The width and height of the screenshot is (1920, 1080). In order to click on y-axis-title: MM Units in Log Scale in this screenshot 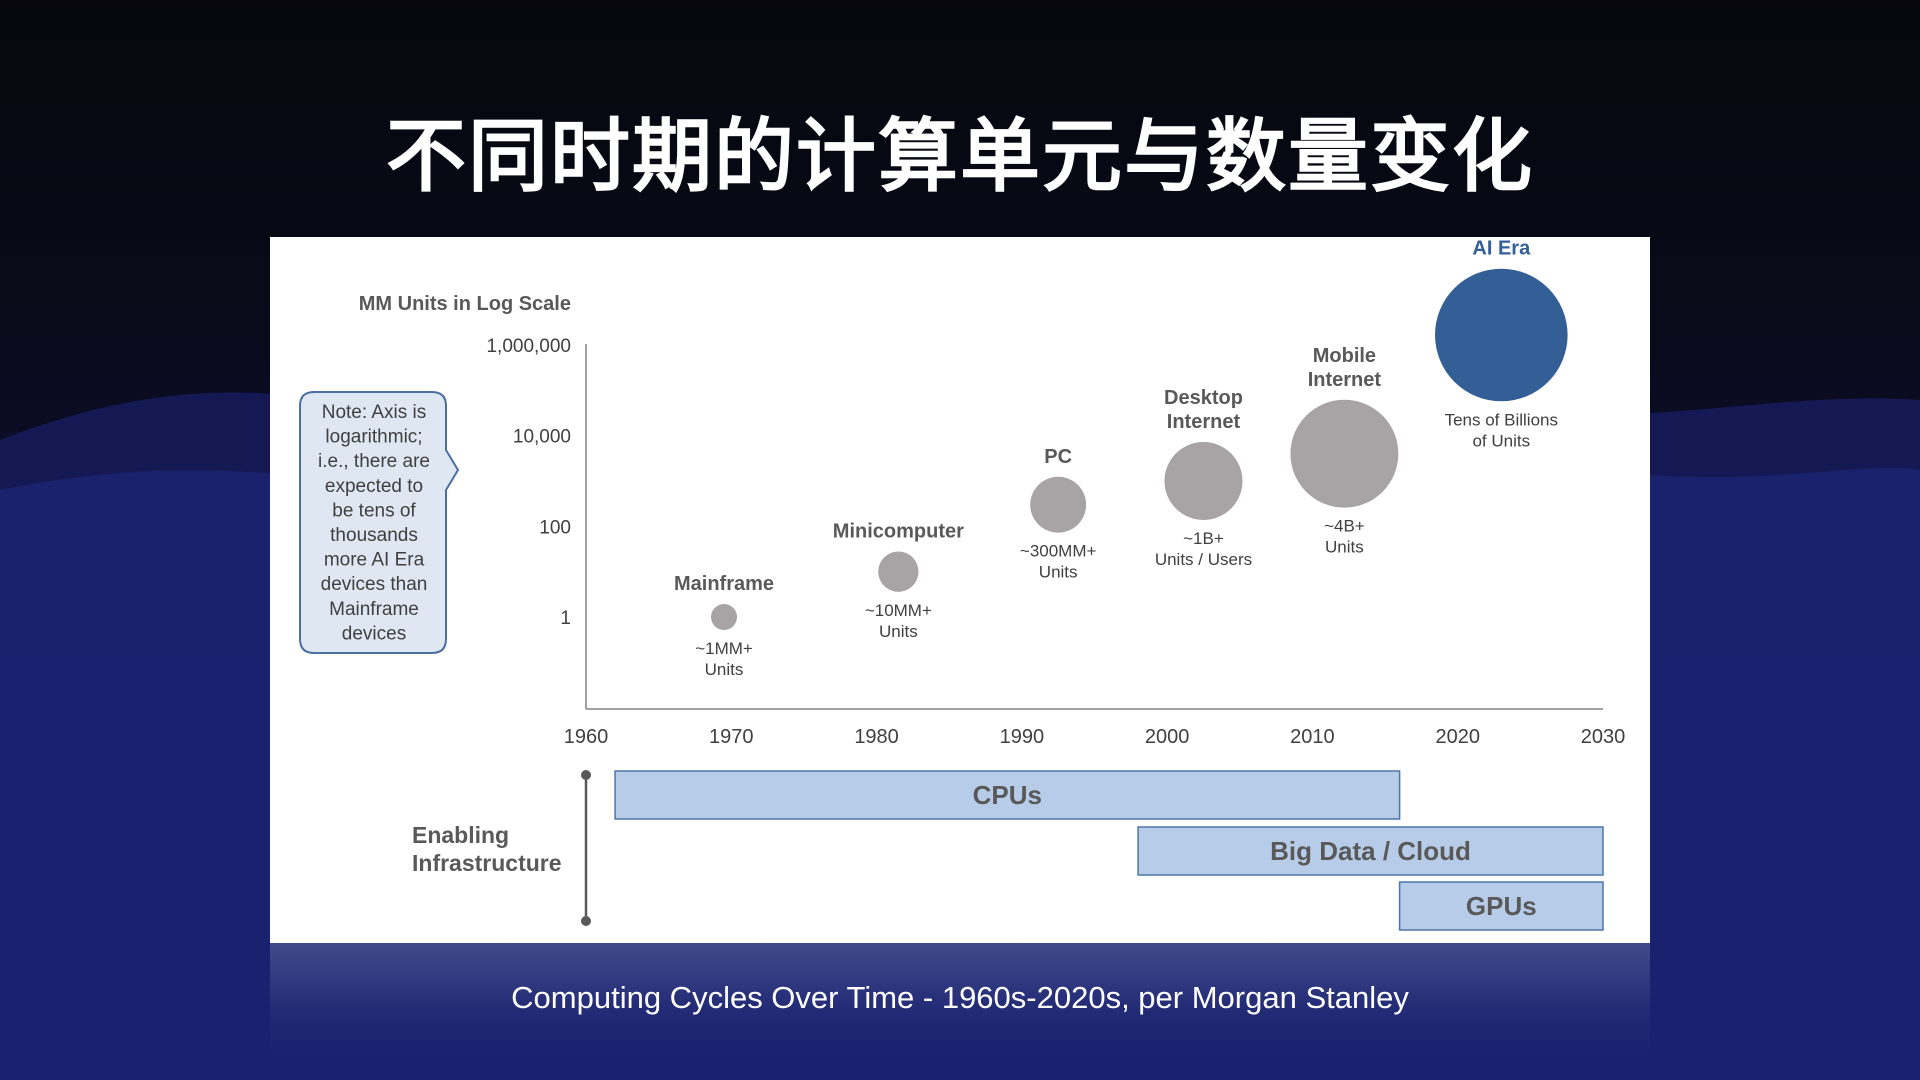, I will do `click(465, 304)`.